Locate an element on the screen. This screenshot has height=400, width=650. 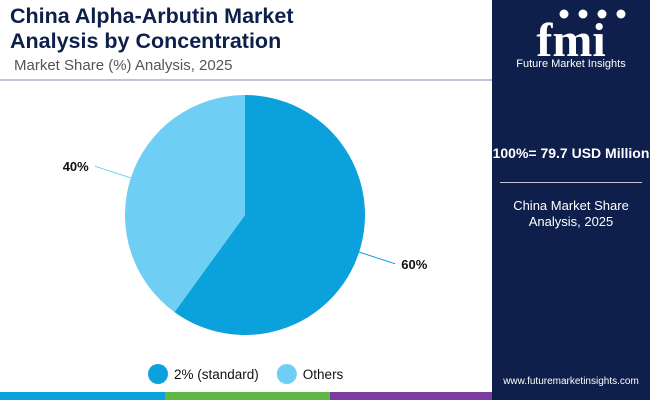
slice-label-1: 60% is located at coordinates (414, 264).